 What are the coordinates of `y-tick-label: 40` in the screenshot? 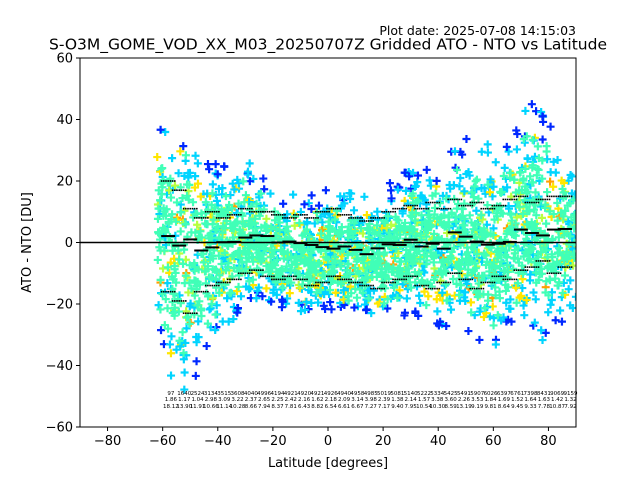 It's located at (64, 120).